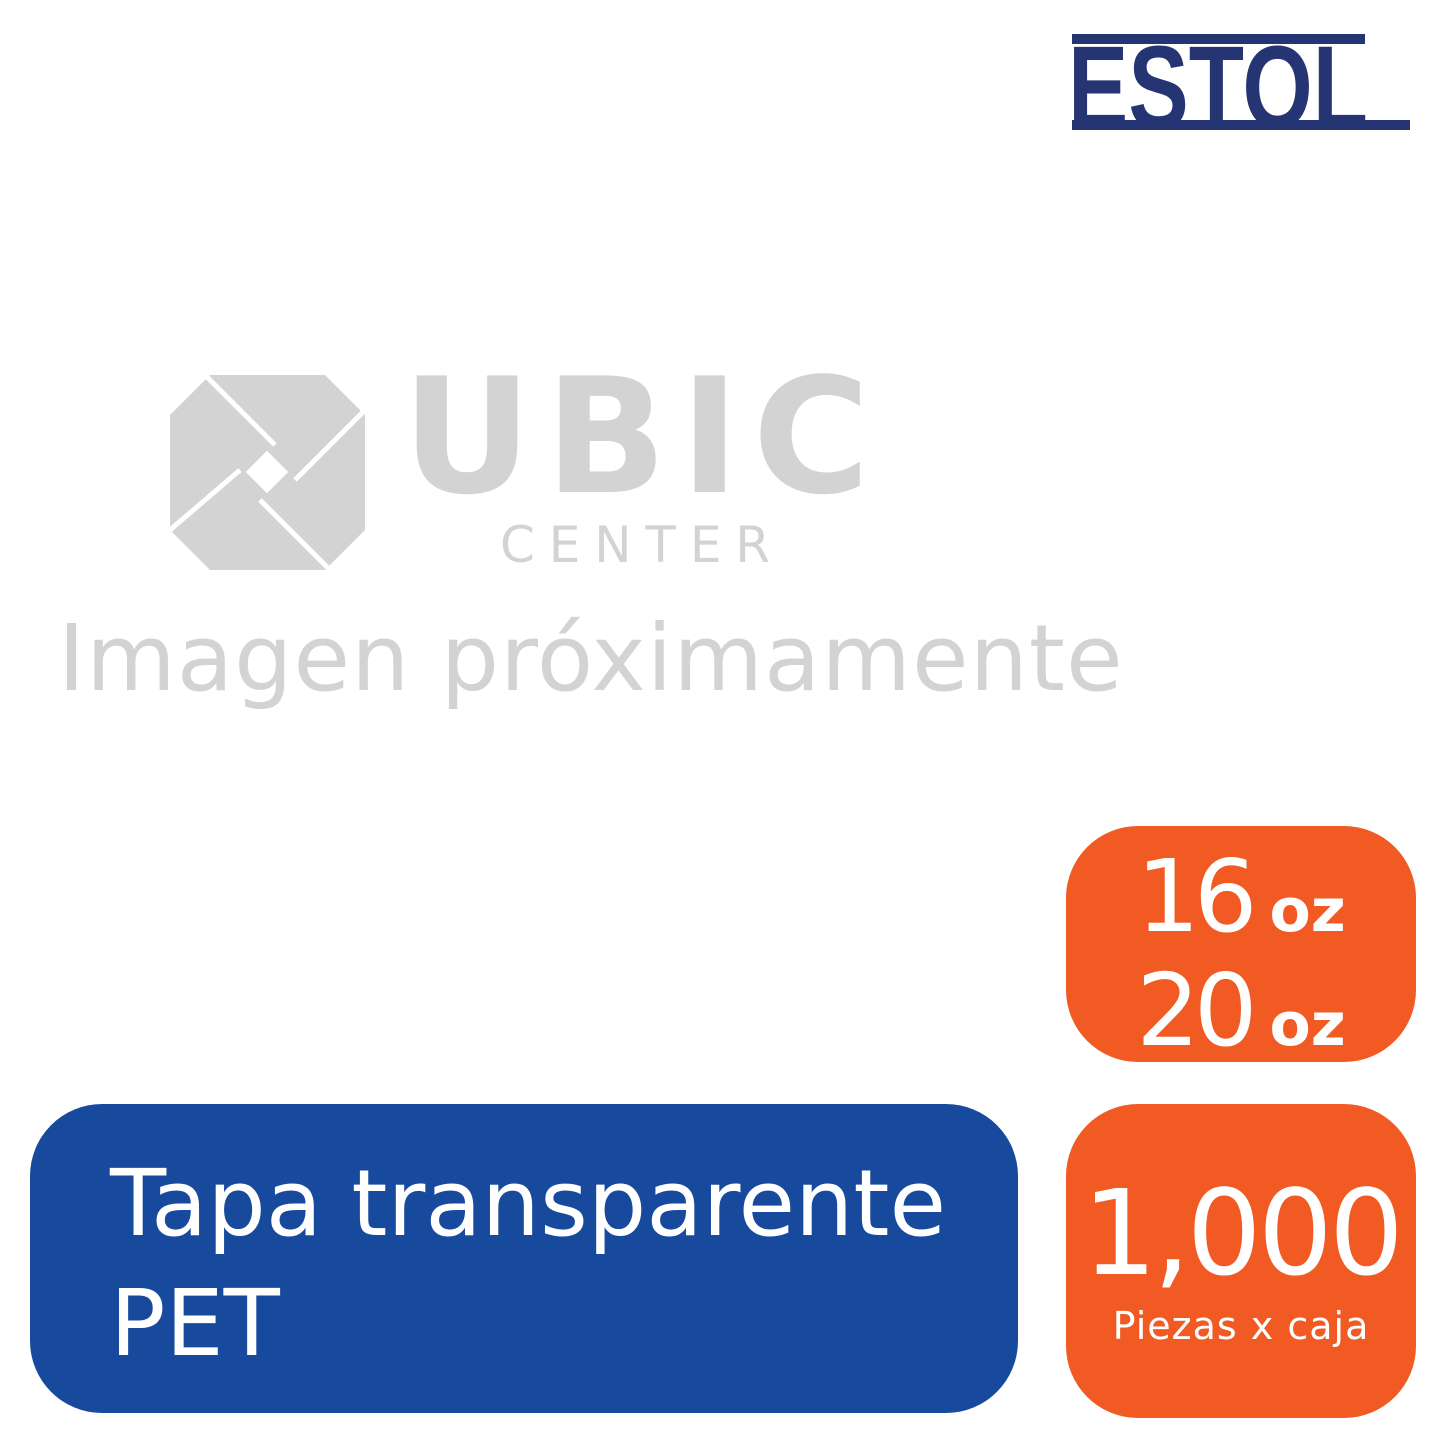 Image resolution: width=1445 pixels, height=1445 pixels. Describe the element at coordinates (195, 1323) in the screenshot. I see `product-name-line2: PET` at that location.